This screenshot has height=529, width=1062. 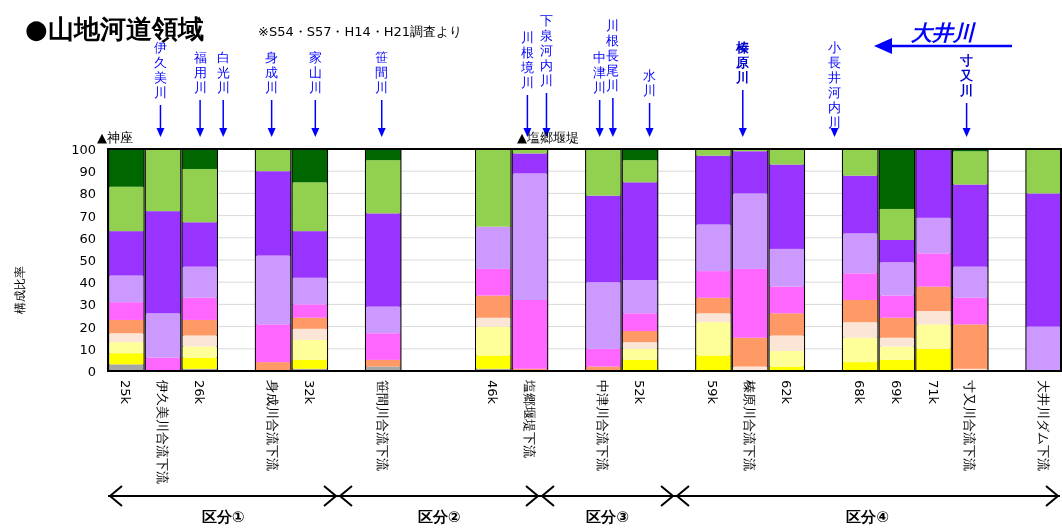 What do you see at coordinates (967, 75) in the screenshot?
I see `text: 寸又川` at bounding box center [967, 75].